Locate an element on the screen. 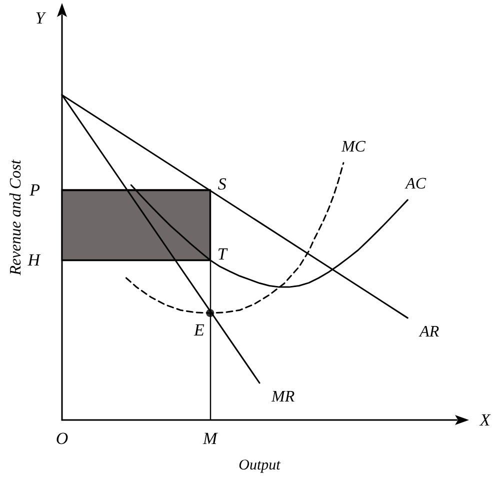 The width and height of the screenshot is (493, 478). ref-line-label: H is located at coordinates (34, 260).